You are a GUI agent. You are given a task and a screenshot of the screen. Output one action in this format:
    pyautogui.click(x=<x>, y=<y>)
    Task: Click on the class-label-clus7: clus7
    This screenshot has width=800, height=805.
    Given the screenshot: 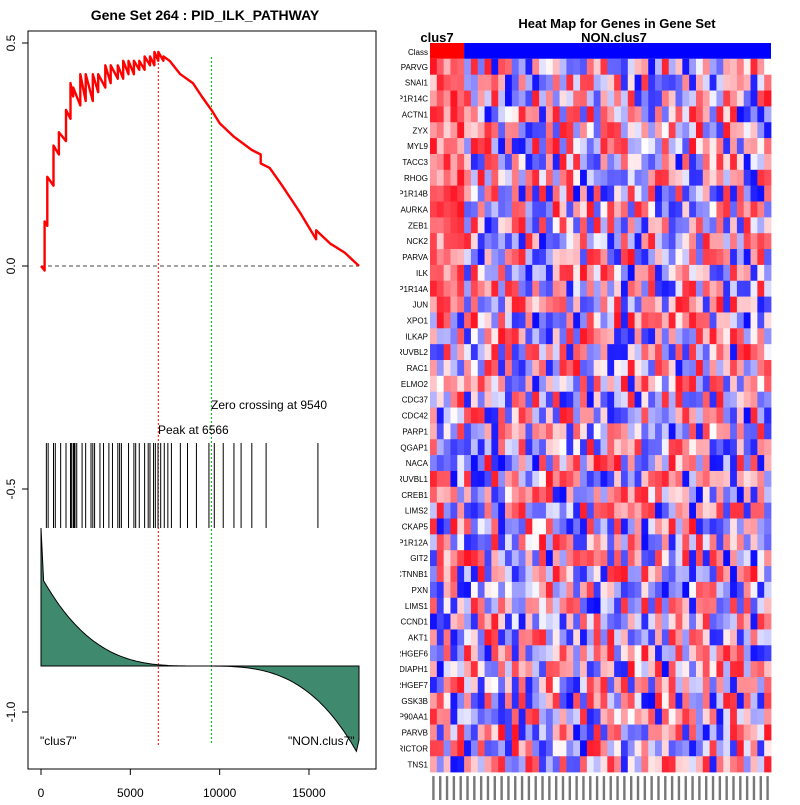 What is the action you would take?
    pyautogui.click(x=436, y=37)
    